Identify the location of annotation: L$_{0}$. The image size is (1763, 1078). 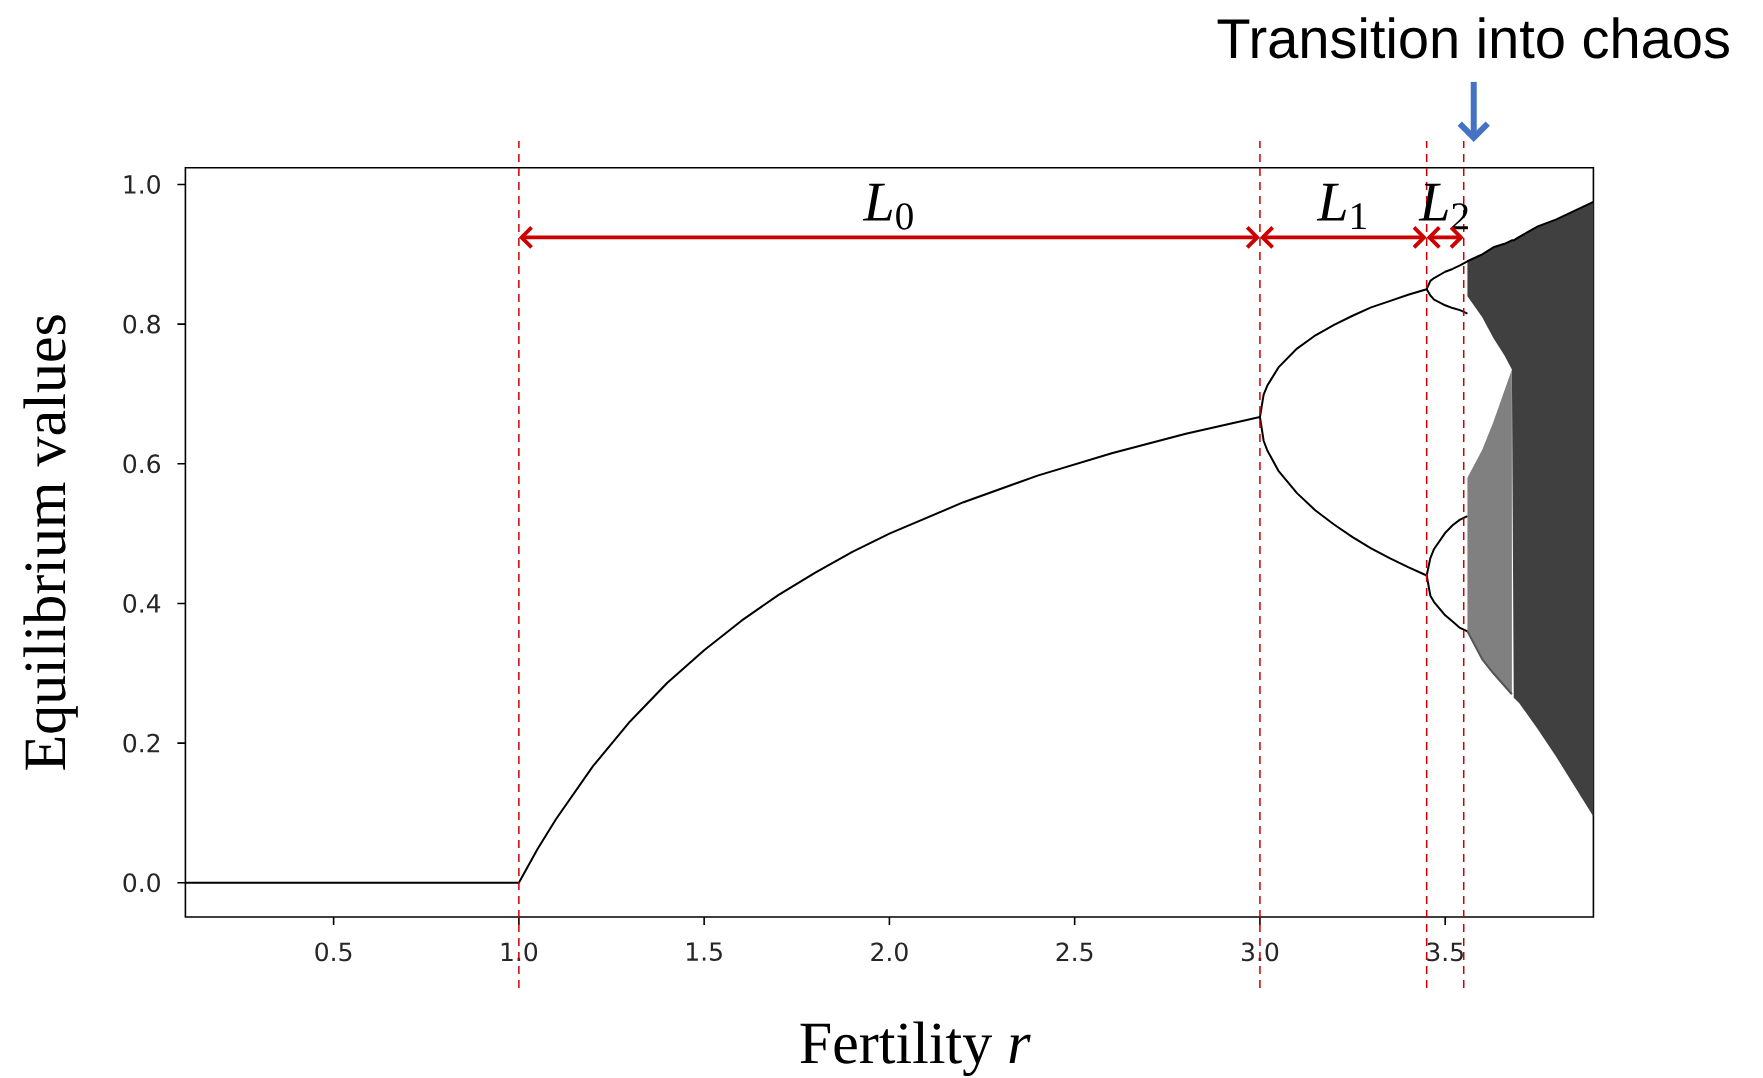
(887, 206).